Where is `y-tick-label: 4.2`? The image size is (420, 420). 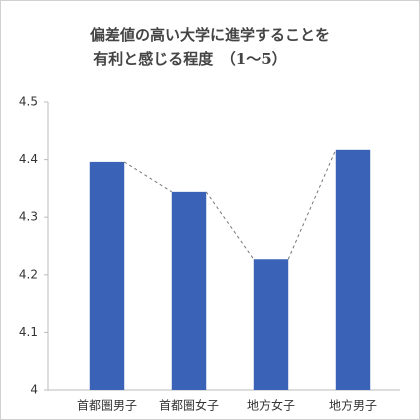
y-tick-label: 4.2 is located at coordinates (28, 274).